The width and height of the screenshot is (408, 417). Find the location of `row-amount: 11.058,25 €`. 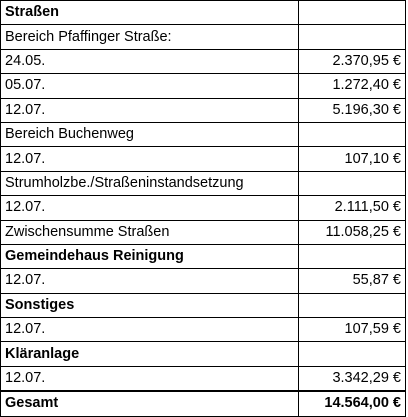

row-amount: 11.058,25 € is located at coordinates (352, 232).